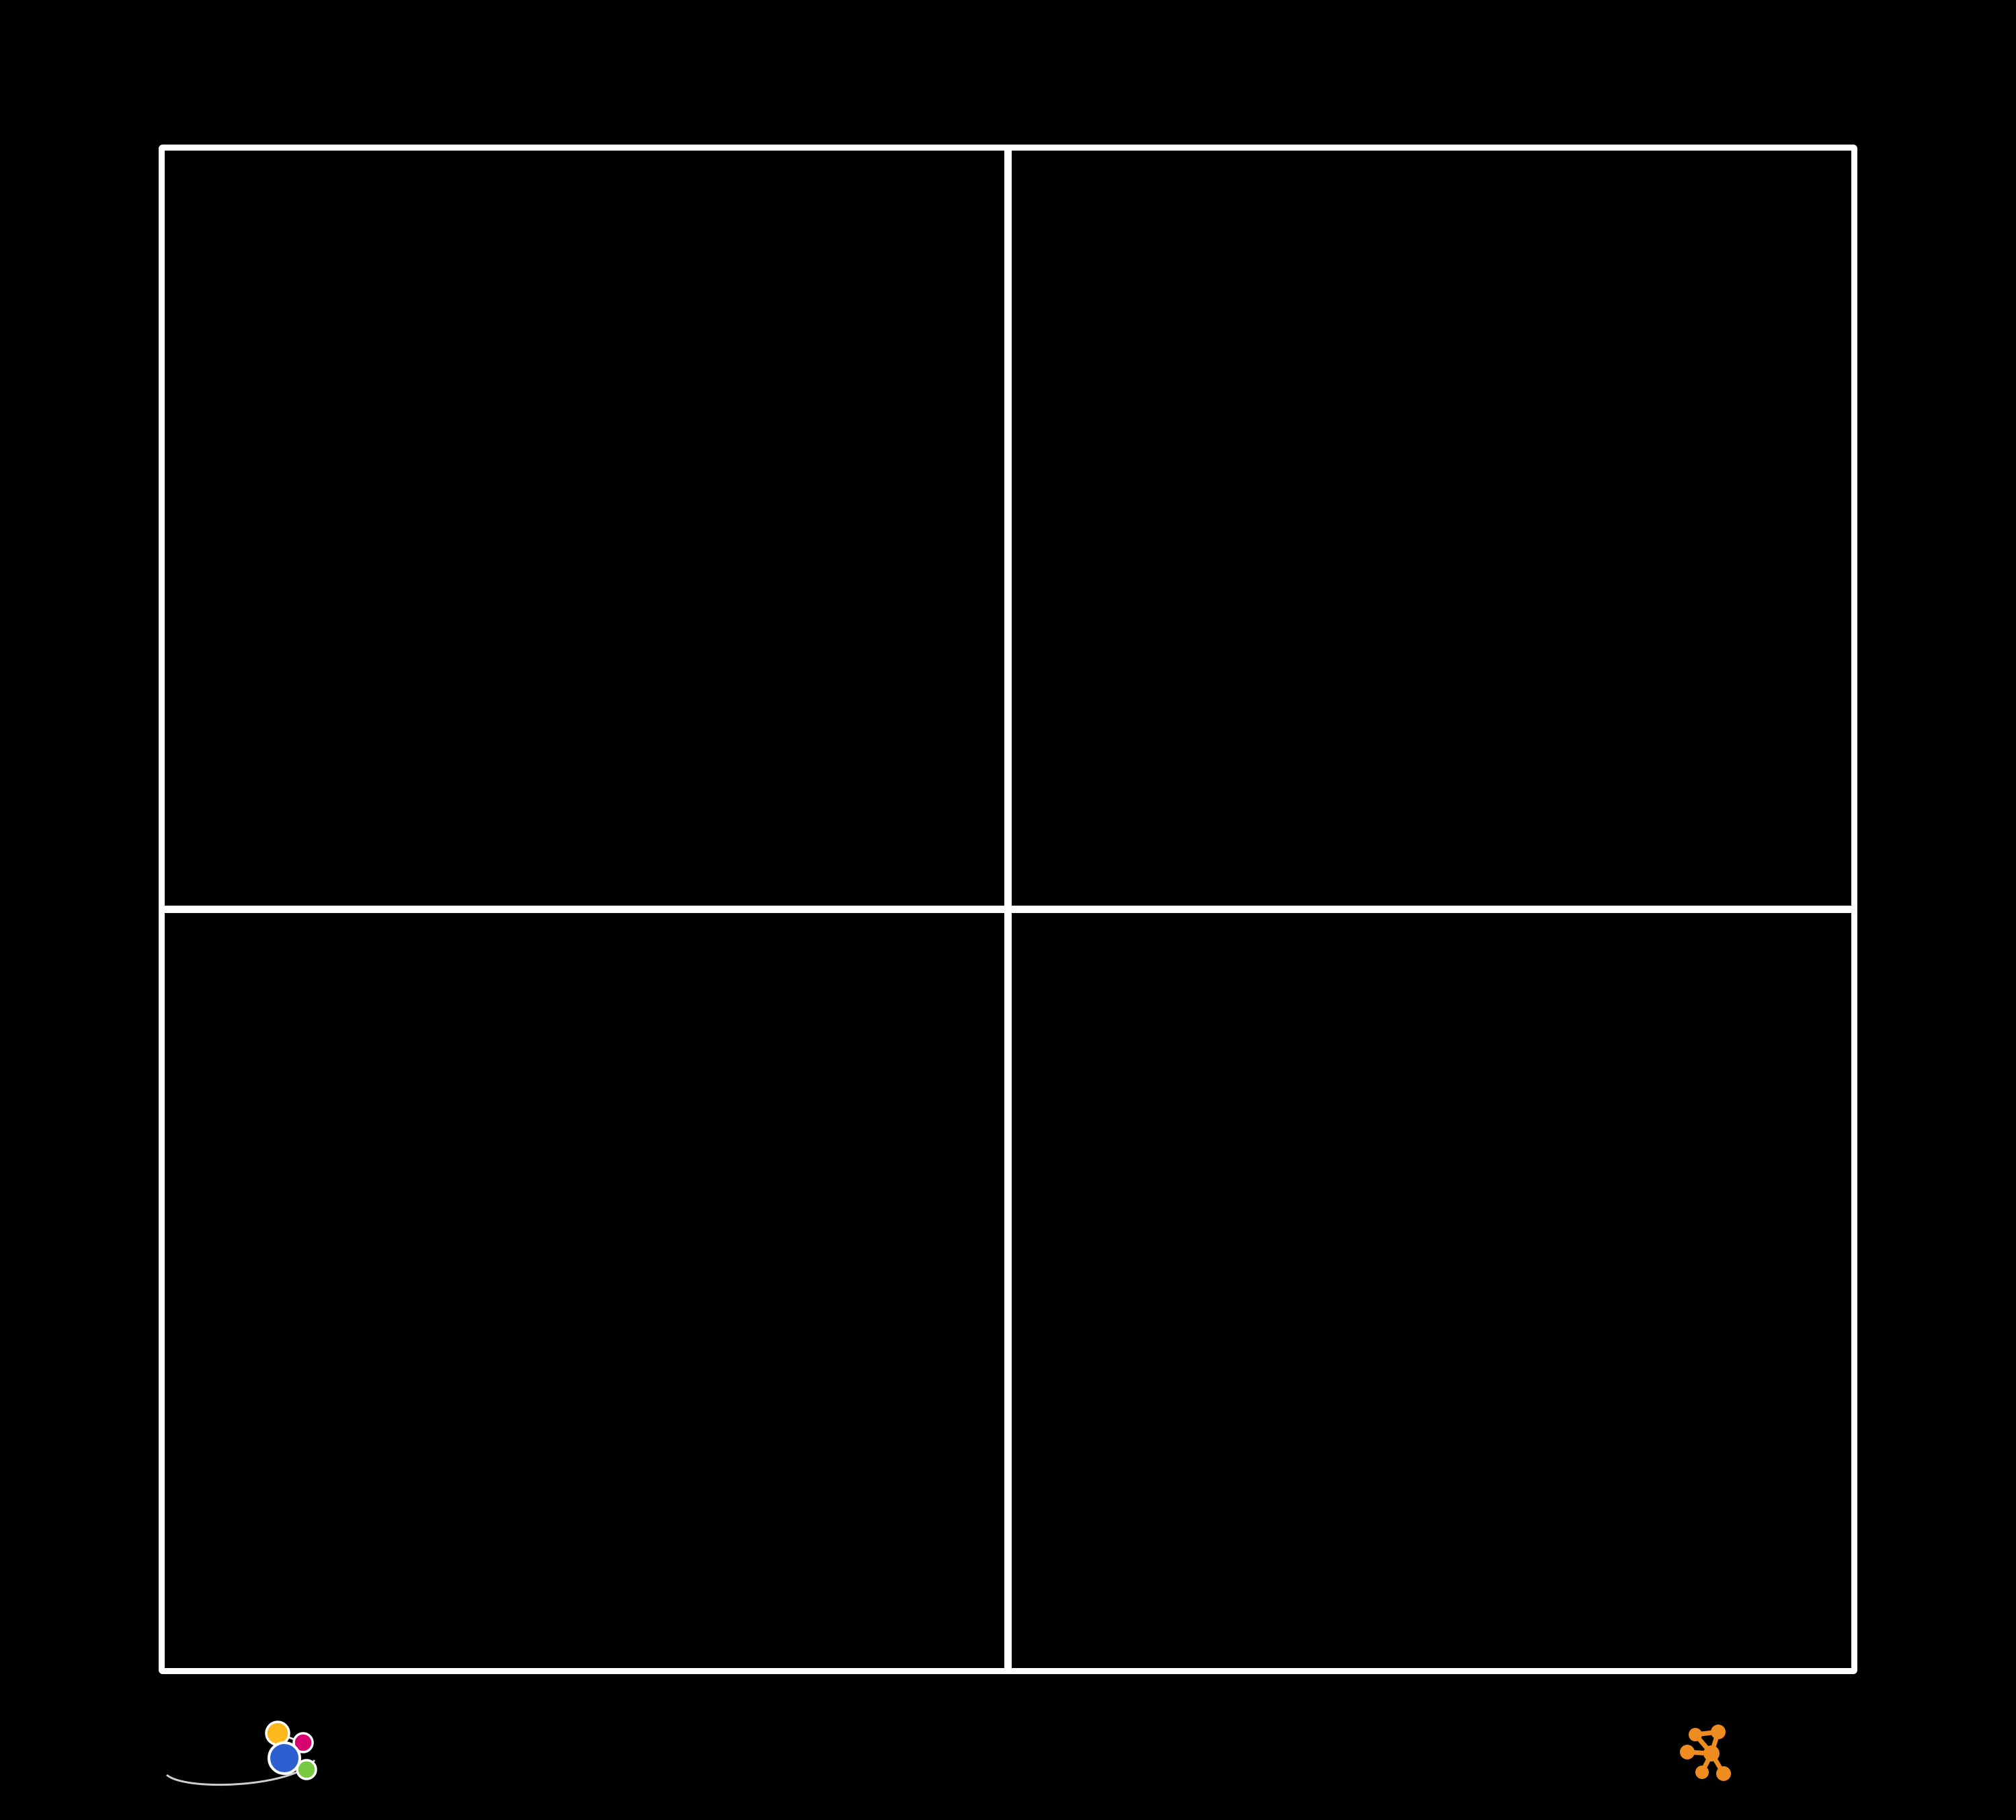 Image resolution: width=2016 pixels, height=1820 pixels. I want to click on cytoscape-logo, so click(1791, 1746).